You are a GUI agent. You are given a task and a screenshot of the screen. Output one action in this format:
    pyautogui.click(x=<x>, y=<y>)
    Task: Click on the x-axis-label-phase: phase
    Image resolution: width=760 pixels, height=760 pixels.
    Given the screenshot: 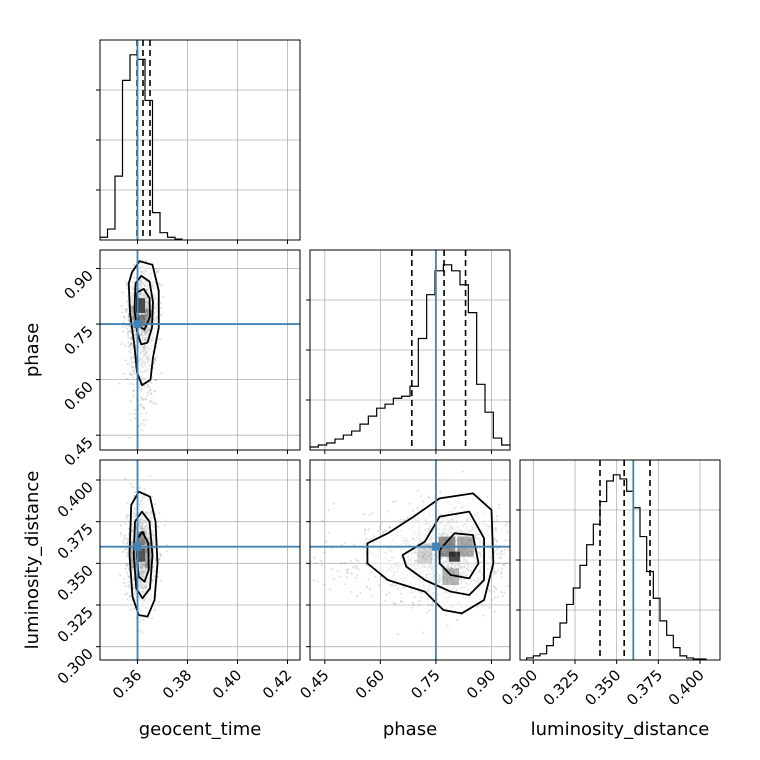 What is the action you would take?
    pyautogui.click(x=410, y=729)
    